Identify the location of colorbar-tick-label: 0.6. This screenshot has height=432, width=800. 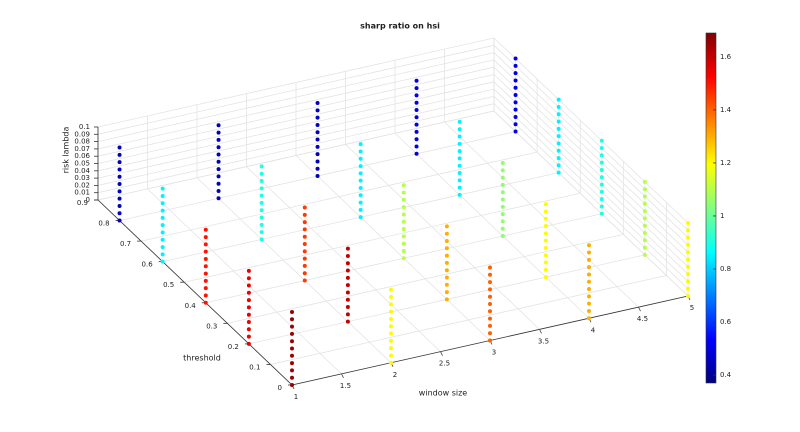
(726, 322).